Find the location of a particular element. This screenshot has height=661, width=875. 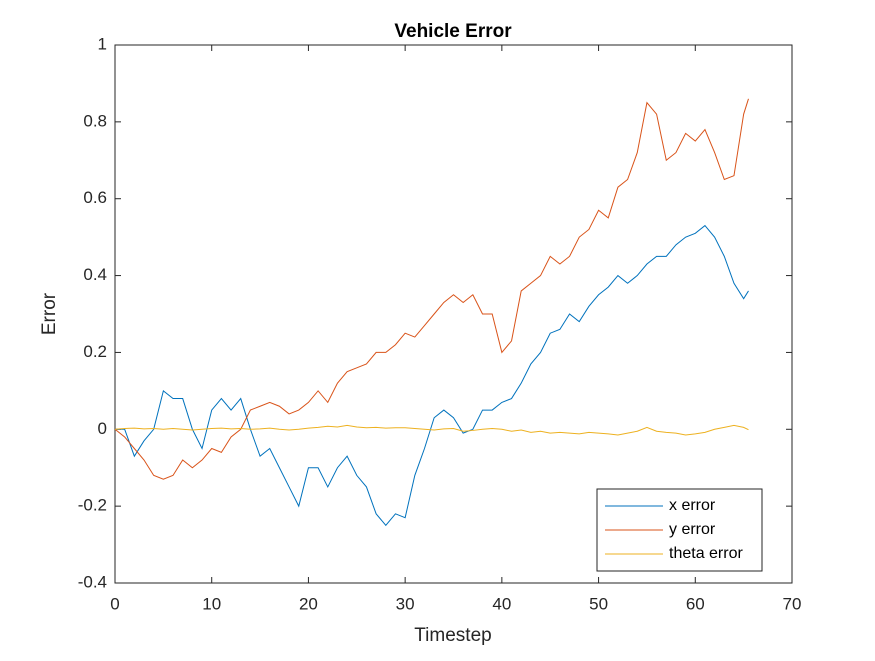

y-tick-label: 0.6 is located at coordinates (95, 197).